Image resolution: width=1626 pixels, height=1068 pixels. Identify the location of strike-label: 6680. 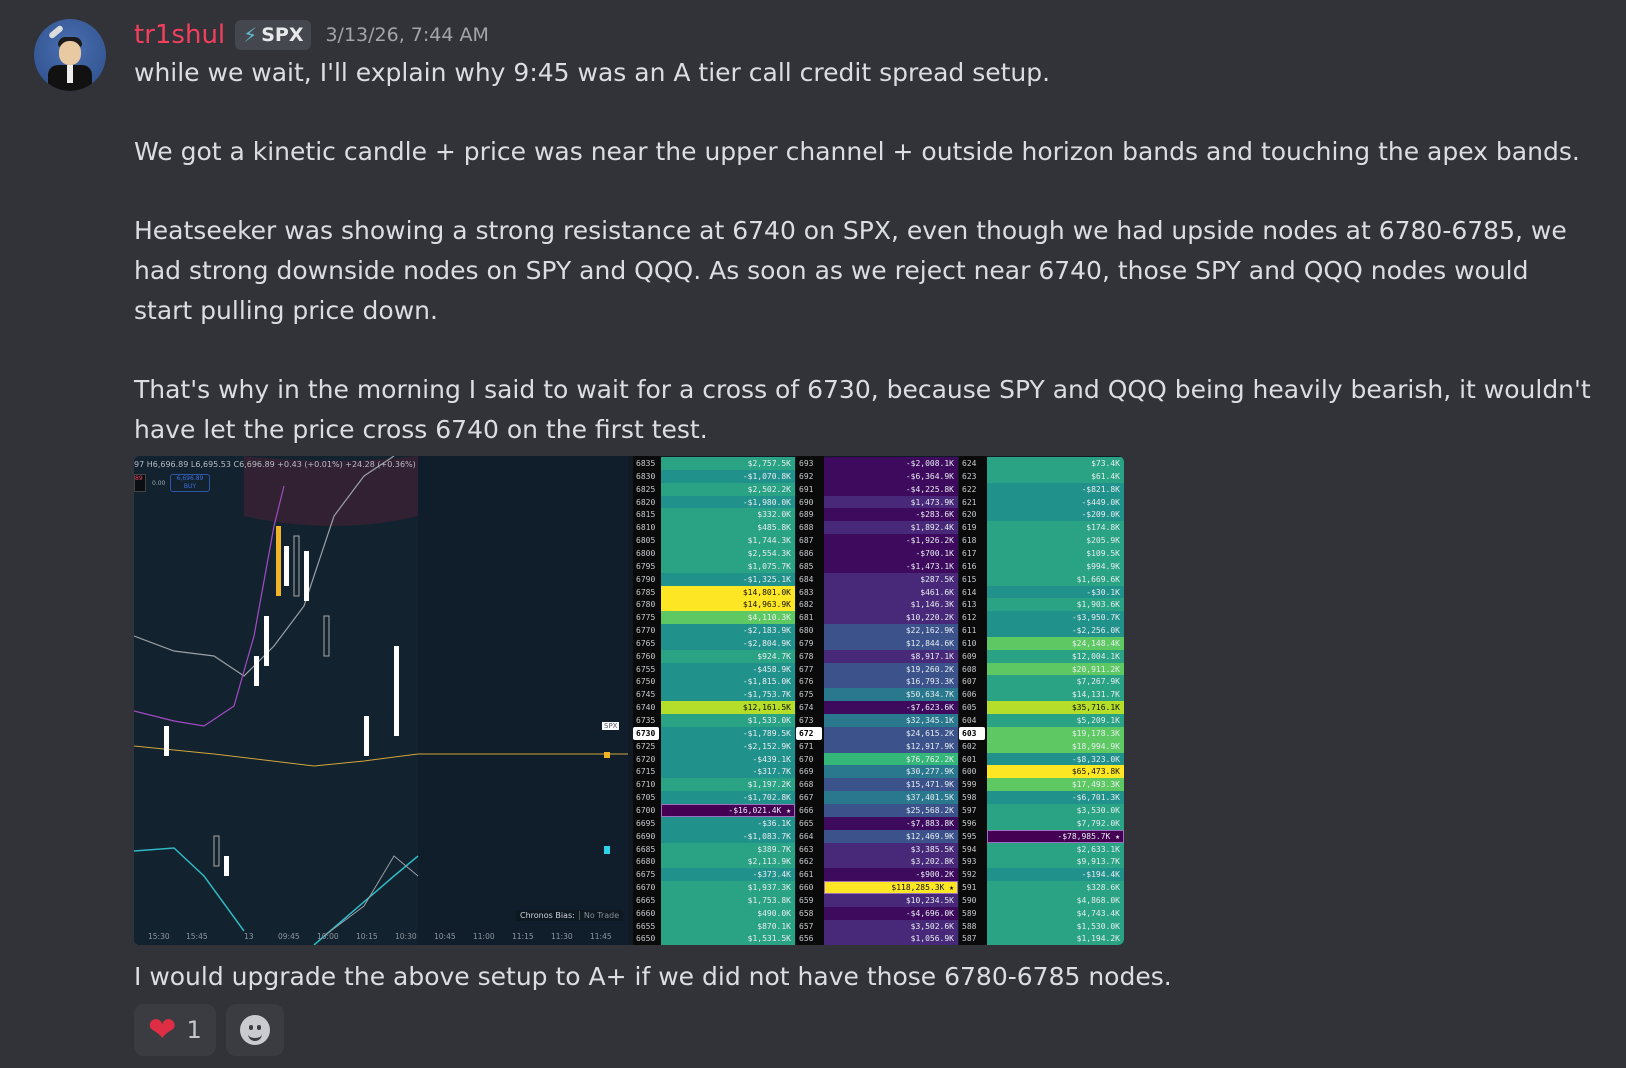
(646, 862).